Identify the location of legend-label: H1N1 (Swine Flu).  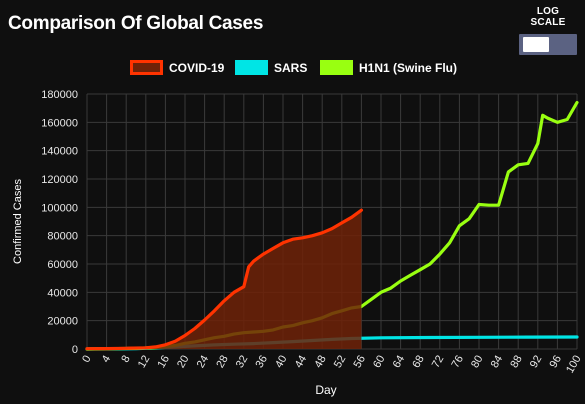
(408, 68).